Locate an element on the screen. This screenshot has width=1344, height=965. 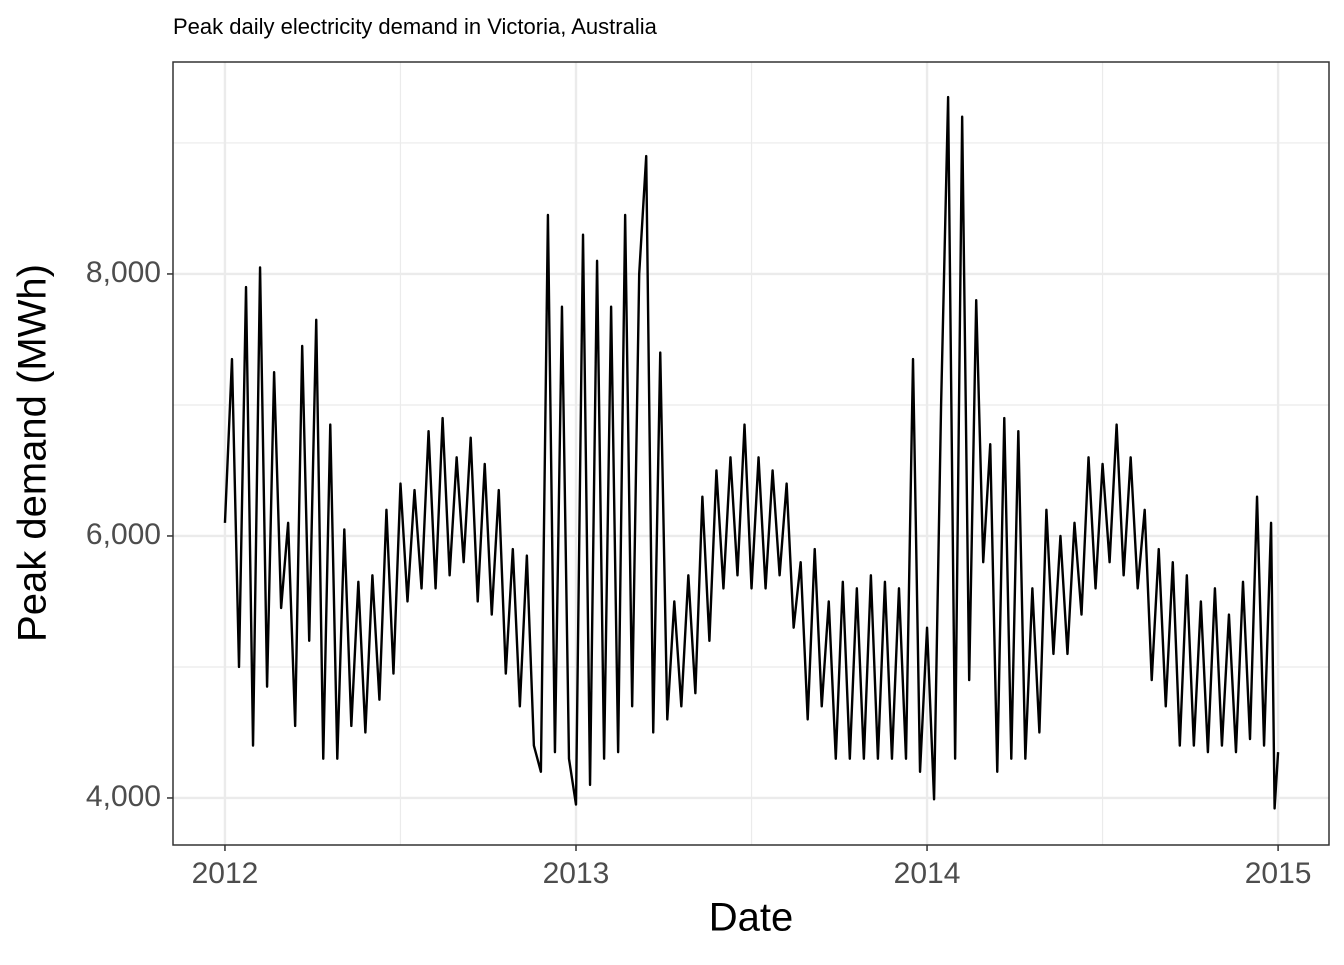
x-tick-label: 2013 is located at coordinates (576, 873).